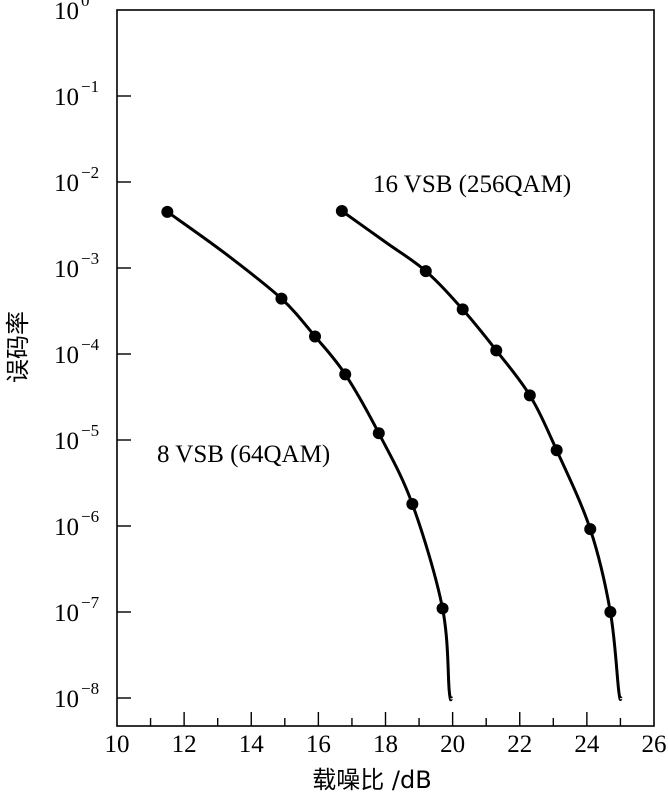  What do you see at coordinates (76, 180) in the screenshot?
I see `y-tick-label: 10 −2` at bounding box center [76, 180].